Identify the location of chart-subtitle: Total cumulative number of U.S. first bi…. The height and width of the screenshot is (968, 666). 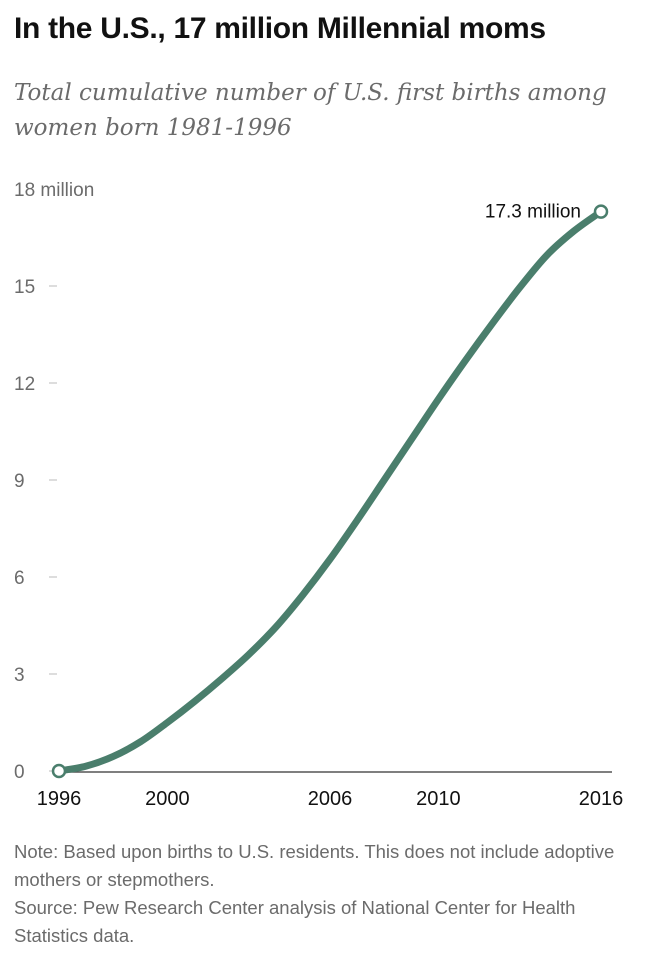
(310, 110).